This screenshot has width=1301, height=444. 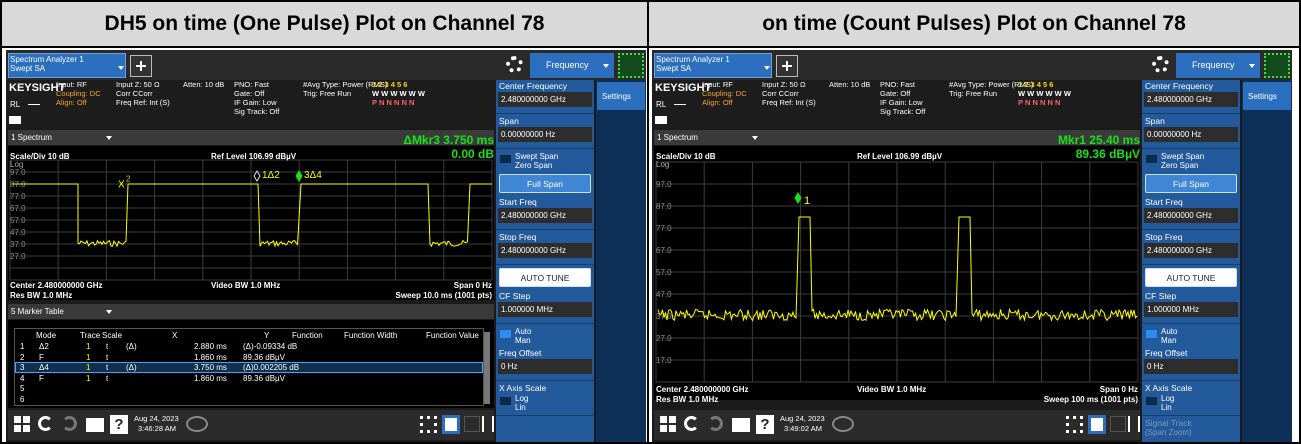 I want to click on marker-label: X, so click(x=121, y=185).